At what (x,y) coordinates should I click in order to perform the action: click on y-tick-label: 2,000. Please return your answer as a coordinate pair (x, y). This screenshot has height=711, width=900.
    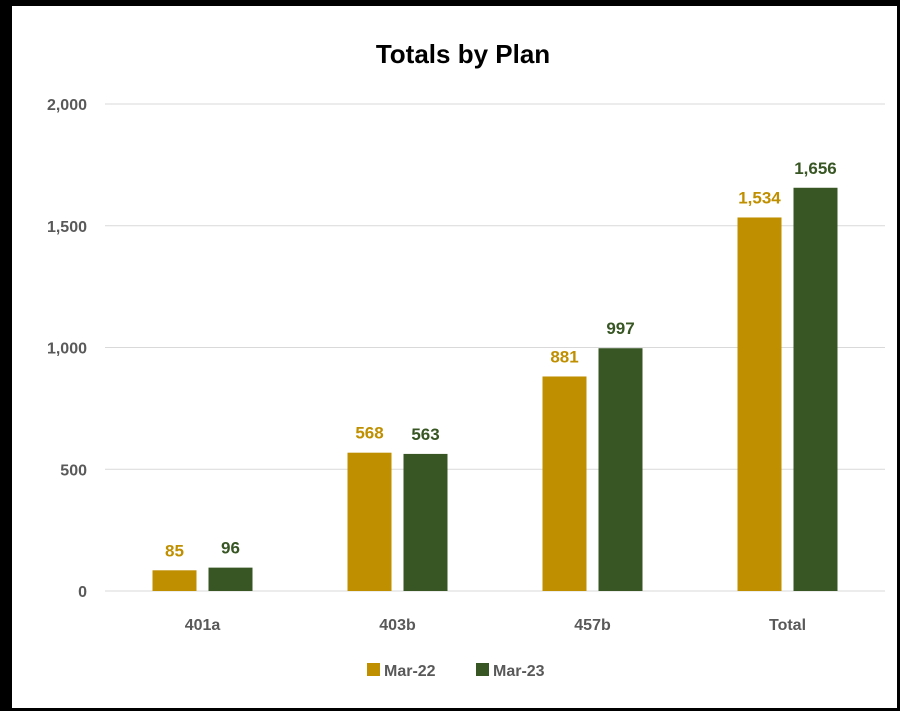
    Looking at the image, I should click on (67, 105).